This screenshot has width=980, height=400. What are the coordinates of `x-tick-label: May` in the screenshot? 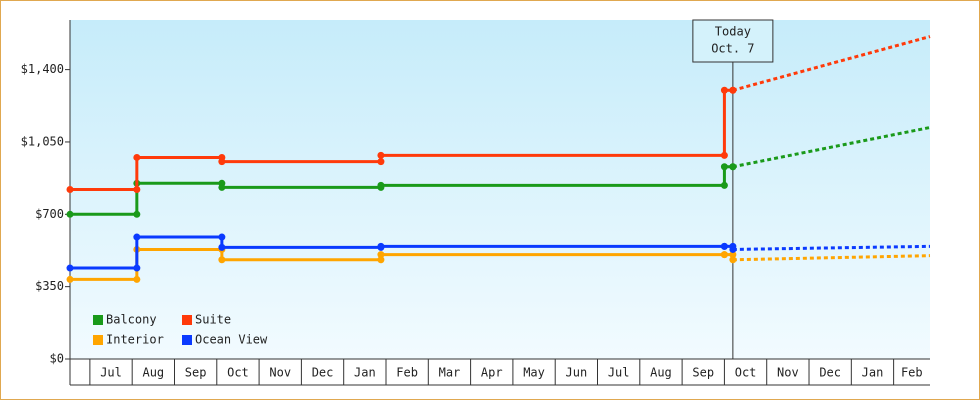 It's located at (534, 373).